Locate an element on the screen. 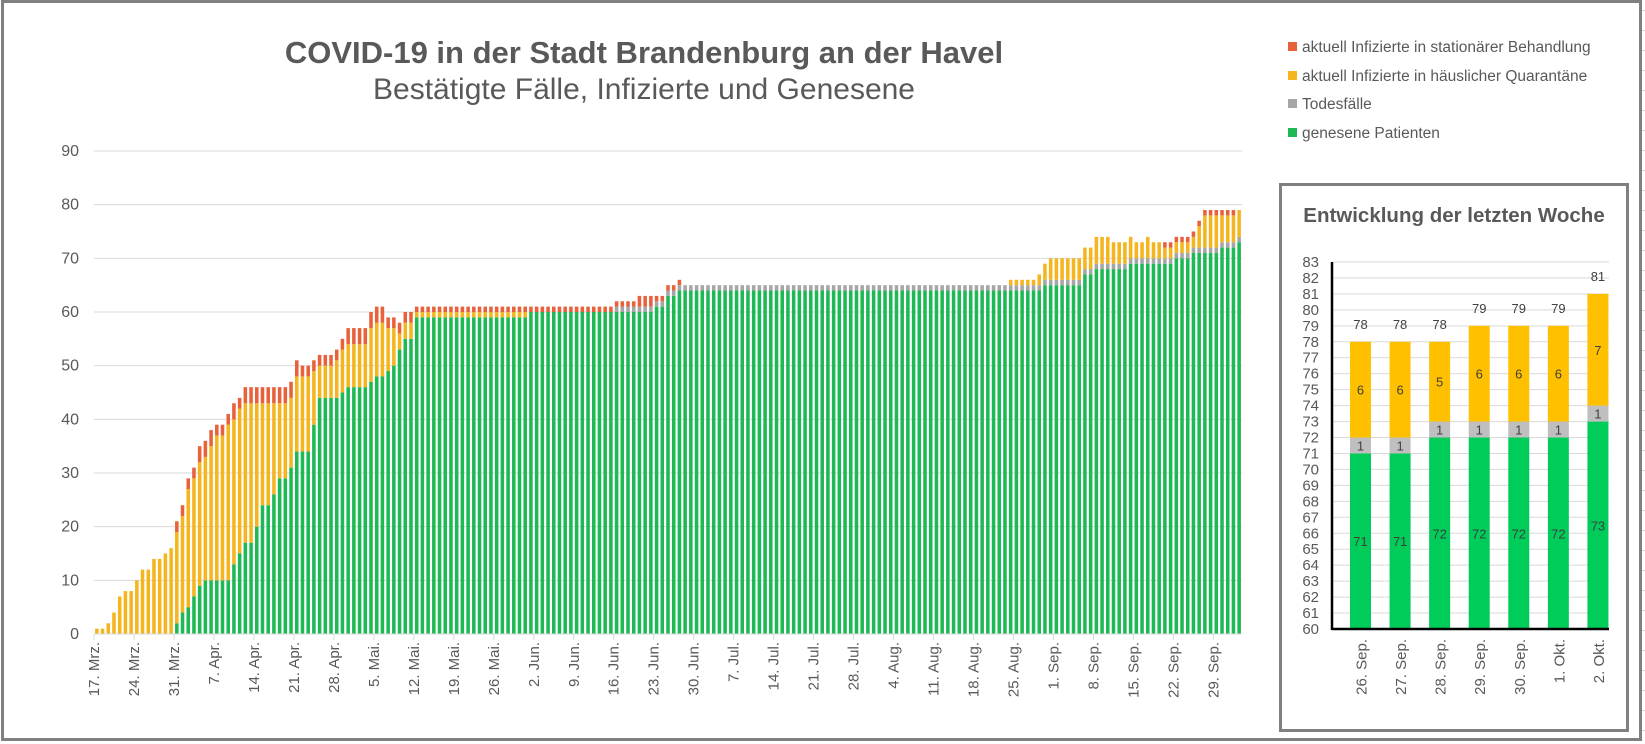 The height and width of the screenshot is (744, 1645). inset-x-tick-label: 26. Sep. is located at coordinates (1362, 667).